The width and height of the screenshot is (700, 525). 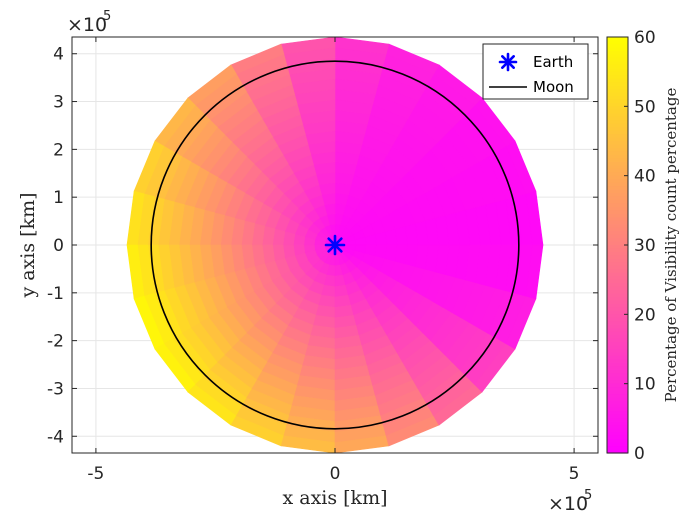 What do you see at coordinates (574, 474) in the screenshot?
I see `x-tick-label: 5` at bounding box center [574, 474].